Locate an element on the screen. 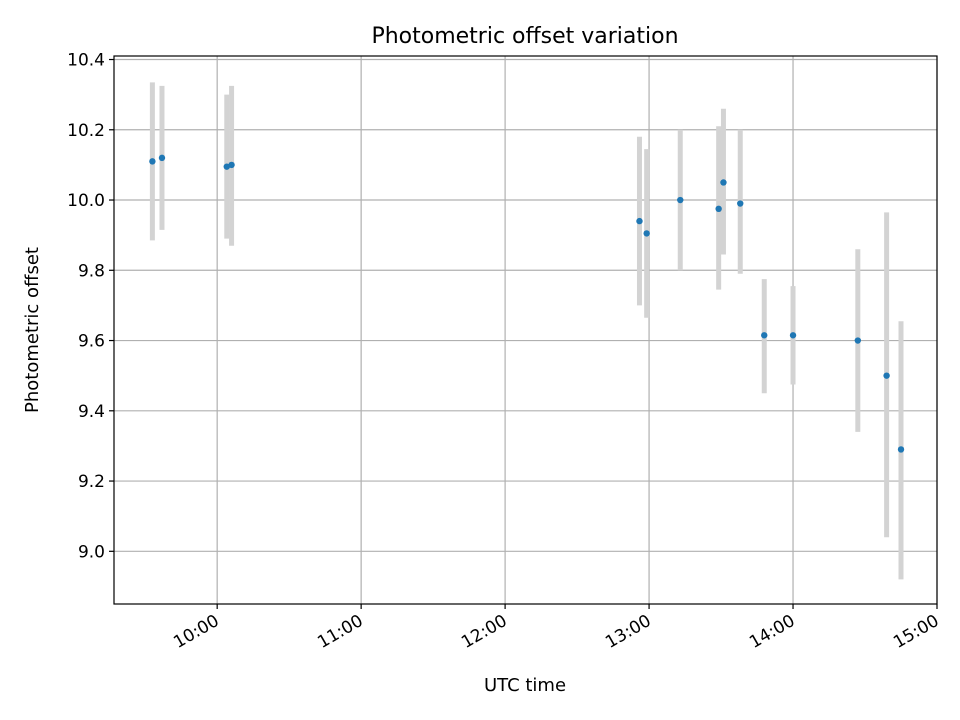 The height and width of the screenshot is (720, 960). y-tick-label: 10.0 is located at coordinates (86, 201).